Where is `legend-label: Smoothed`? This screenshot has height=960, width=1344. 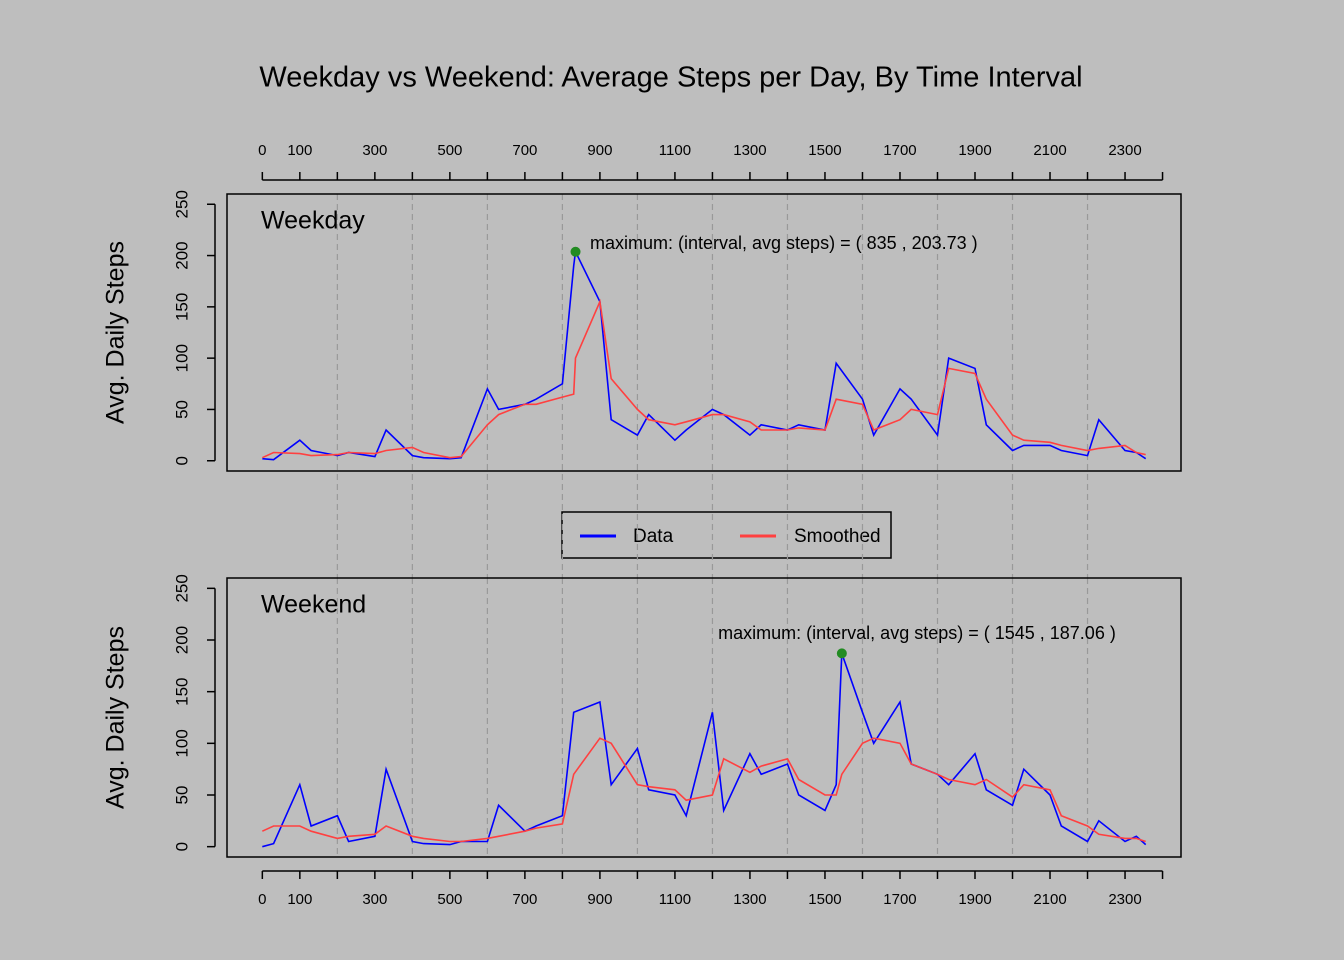
legend-label: Smoothed is located at coordinates (837, 536).